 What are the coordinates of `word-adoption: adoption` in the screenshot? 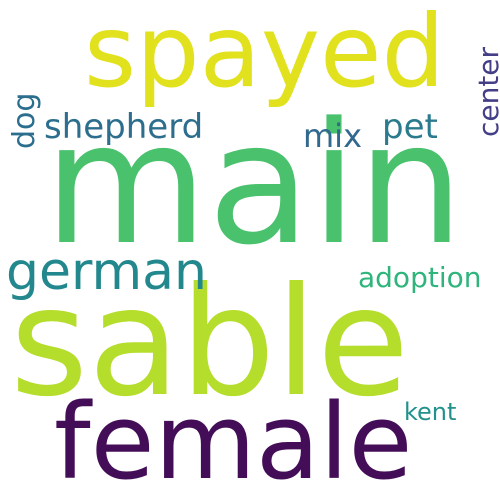 It's located at (420, 277).